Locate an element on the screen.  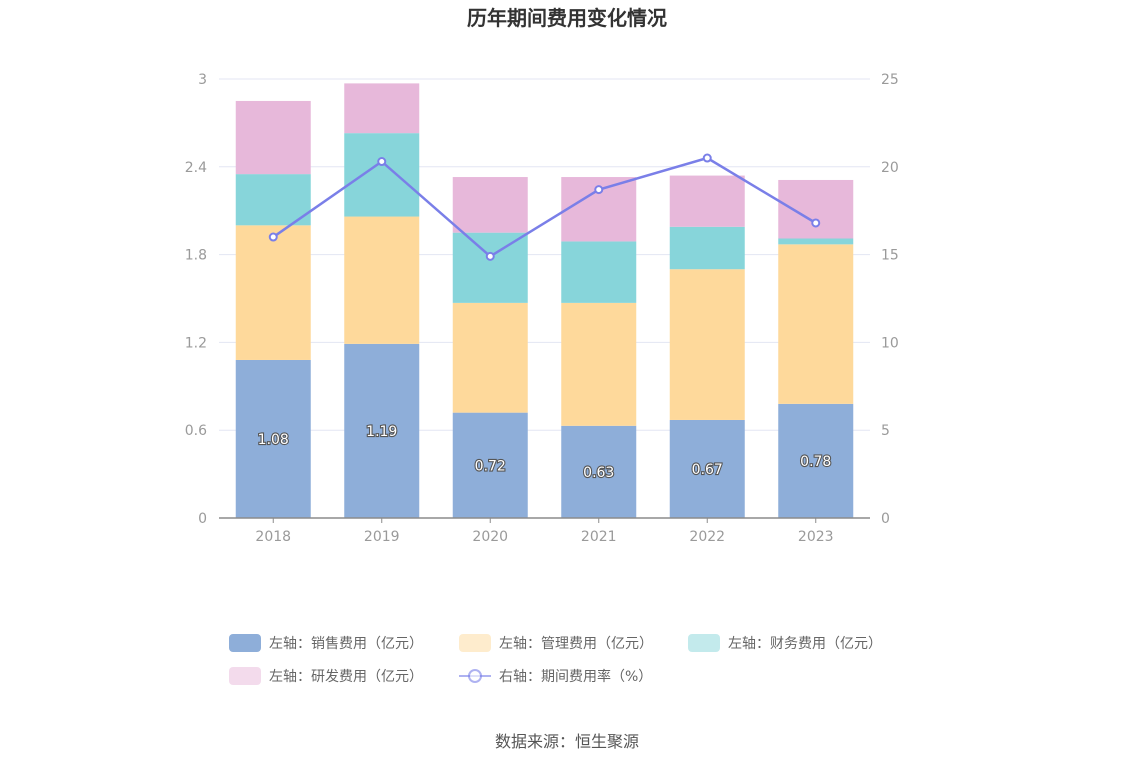
bar-value-label: 0.63 is located at coordinates (598, 473).